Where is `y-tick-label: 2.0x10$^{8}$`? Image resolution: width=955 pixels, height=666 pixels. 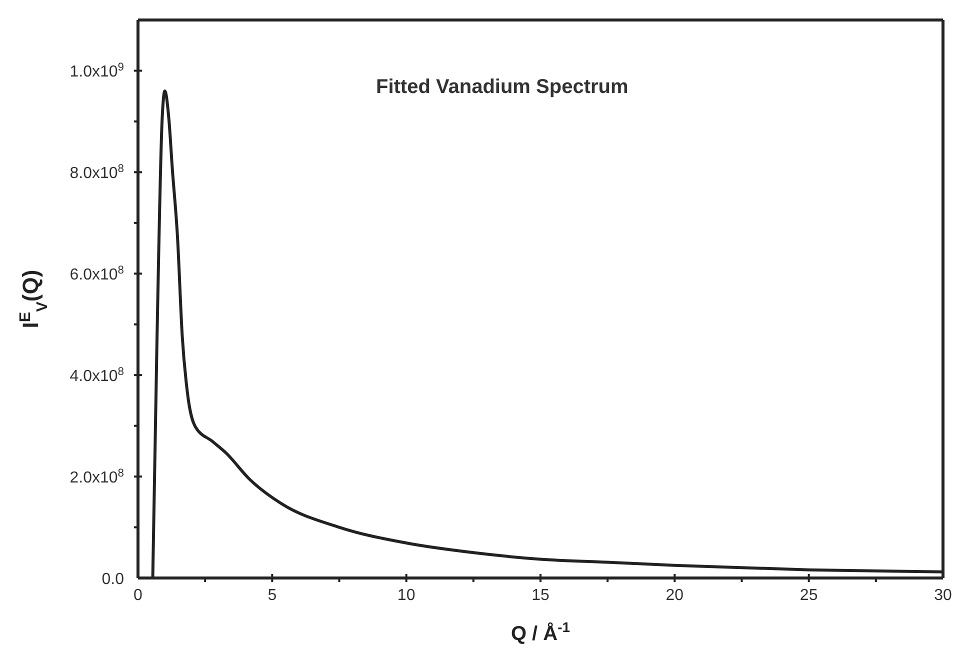
y-tick-label: 2.0x10$^{8}$ is located at coordinates (97, 477).